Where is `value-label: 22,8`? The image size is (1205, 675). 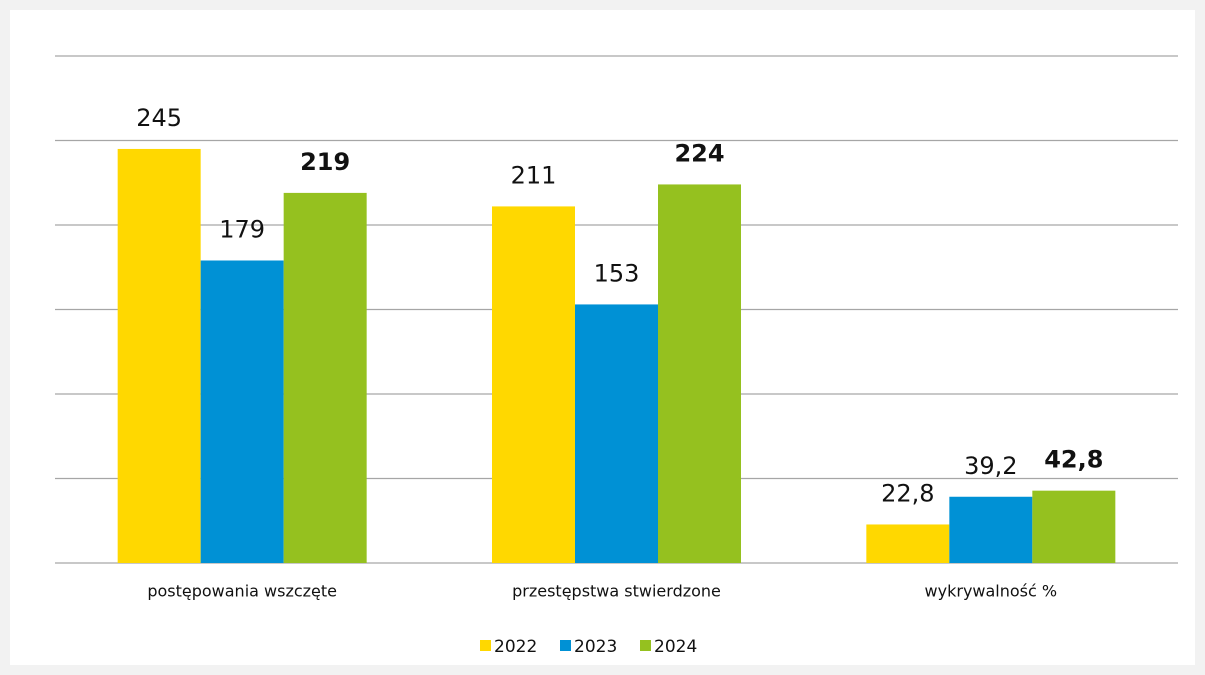
value-label: 22,8 is located at coordinates (907, 493).